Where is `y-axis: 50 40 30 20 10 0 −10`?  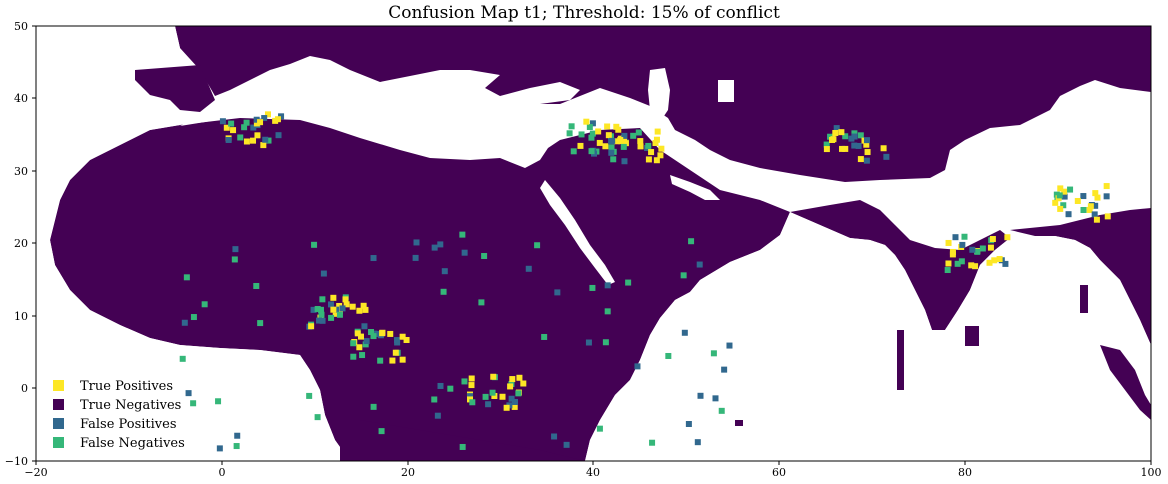
y-axis: 50 40 30 20 10 0 −10 is located at coordinates (20, 244).